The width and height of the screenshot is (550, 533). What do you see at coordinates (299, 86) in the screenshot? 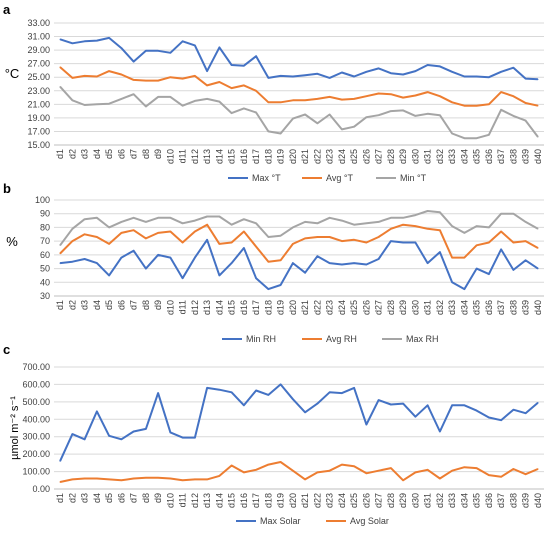
I see `series-line-avg-t` at bounding box center [299, 86].